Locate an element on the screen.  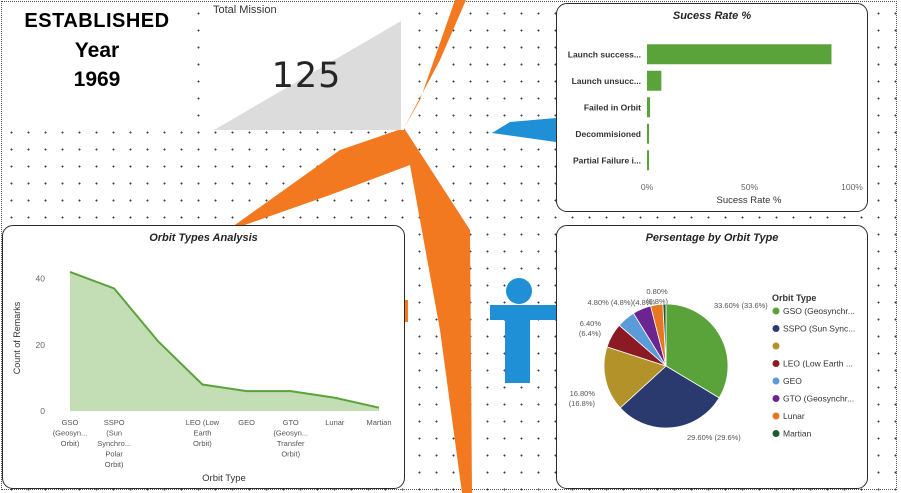
orbit-x-tick: Lunar is located at coordinates (335, 422).